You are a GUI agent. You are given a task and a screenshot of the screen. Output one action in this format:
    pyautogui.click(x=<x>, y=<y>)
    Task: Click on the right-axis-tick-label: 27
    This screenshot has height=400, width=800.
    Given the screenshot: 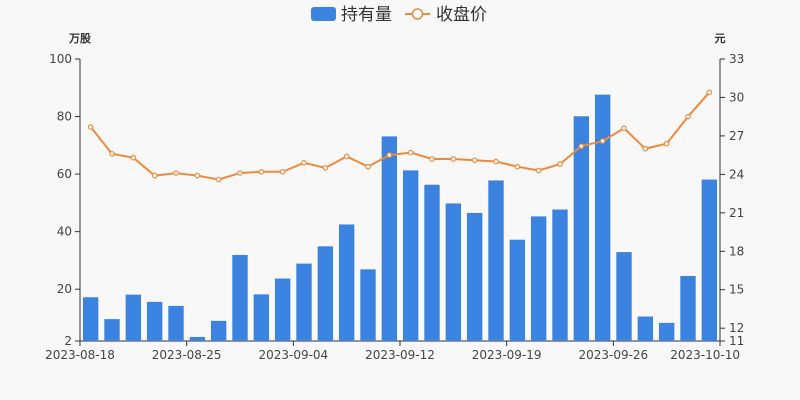 What is the action you would take?
    pyautogui.click(x=736, y=136)
    